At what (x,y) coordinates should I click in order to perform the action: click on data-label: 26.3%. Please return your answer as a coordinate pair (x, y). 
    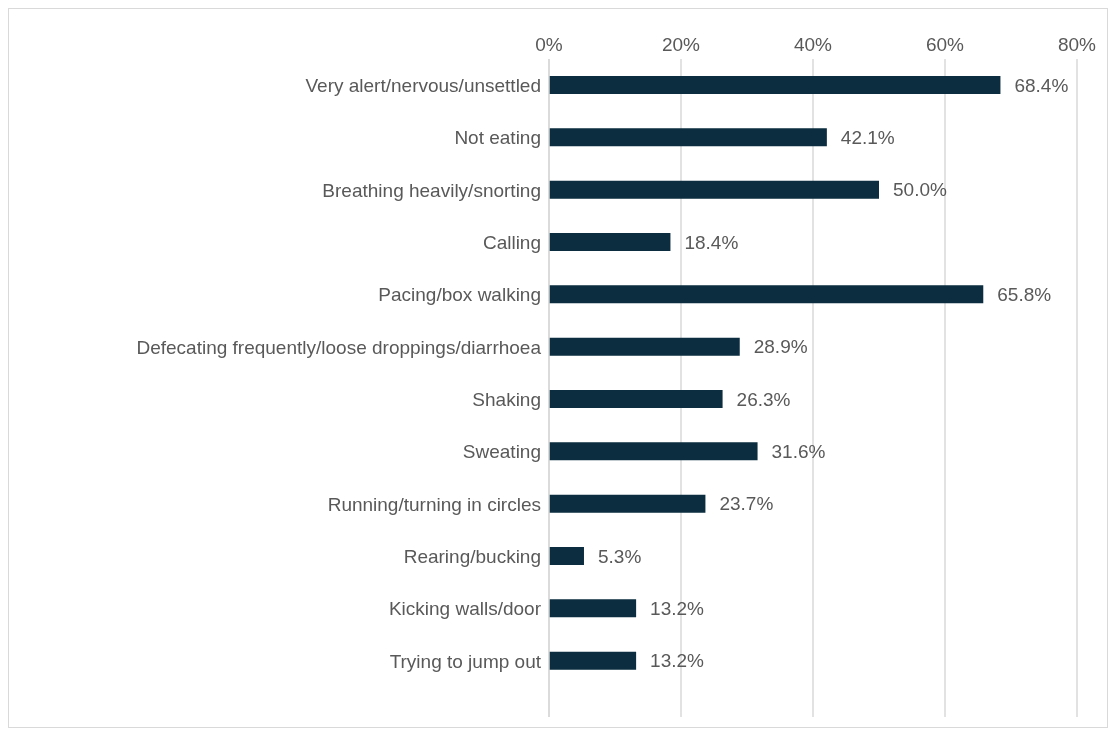
    Looking at the image, I should click on (763, 399).